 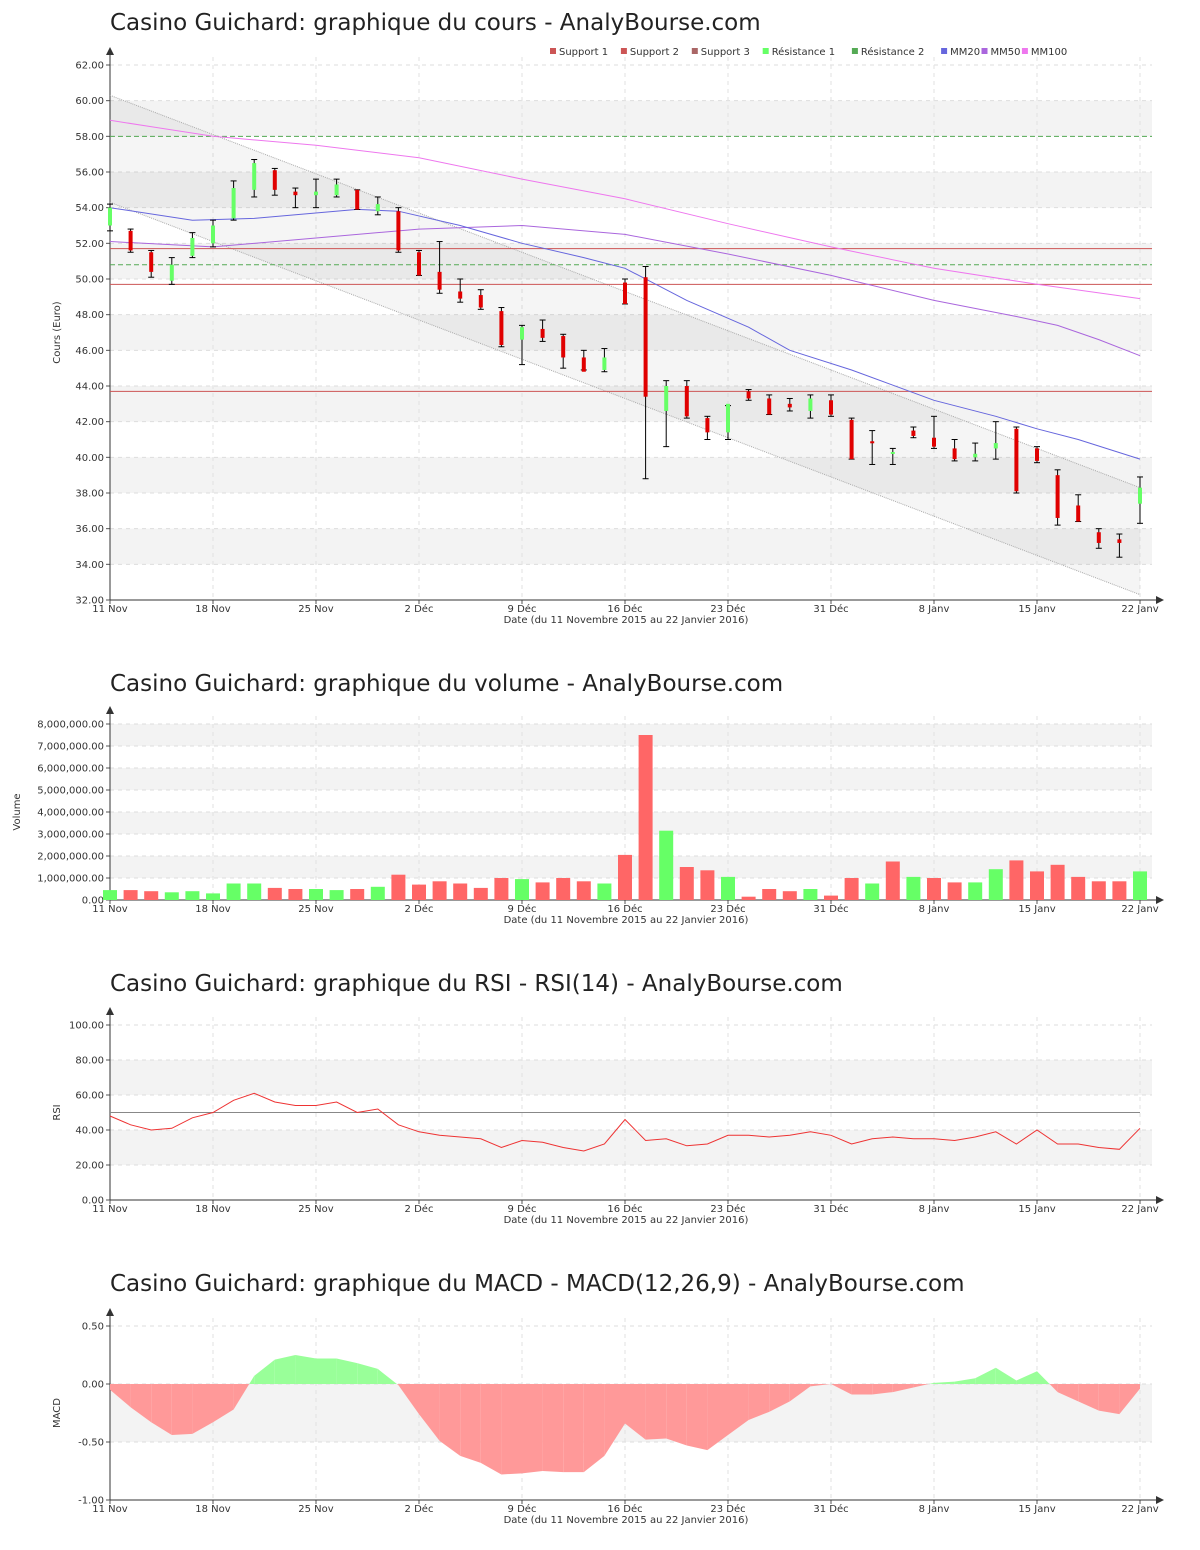 I want to click on volume-xtick-label: 8 Janv, so click(x=934, y=909).